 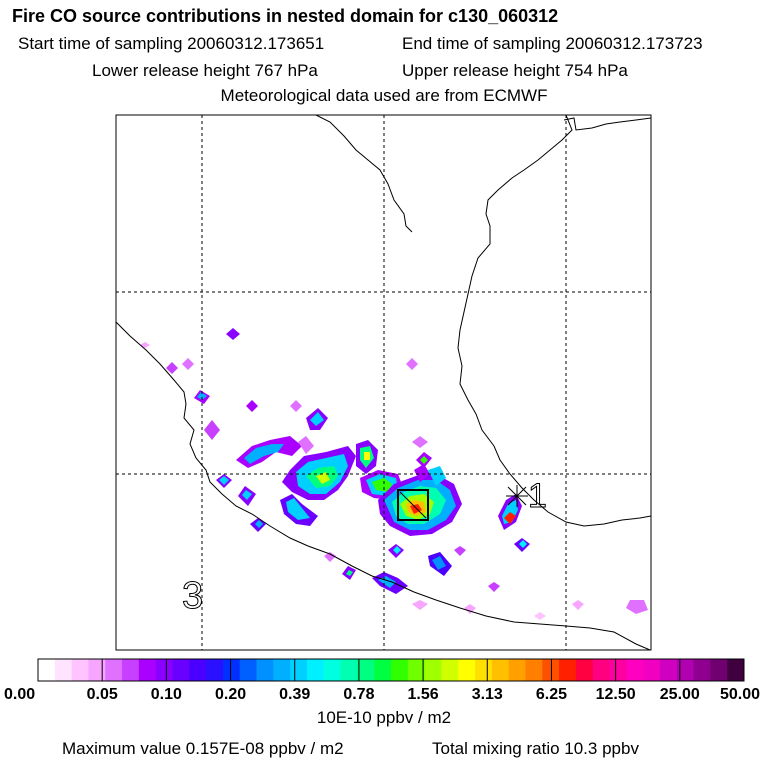 I want to click on colorbar-tick-label: 1.56, so click(x=423, y=694).